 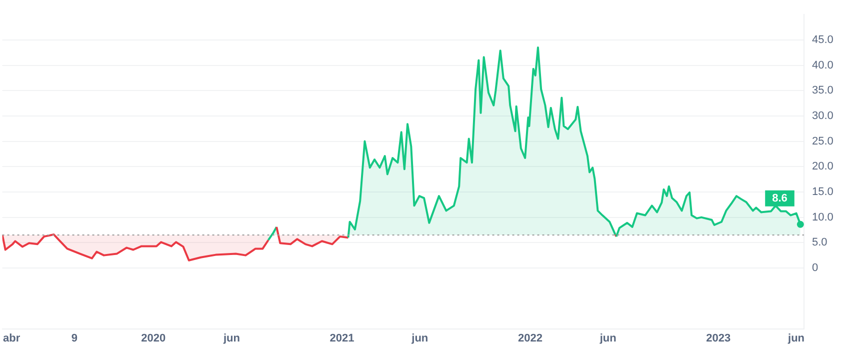 What do you see at coordinates (530, 338) in the screenshot?
I see `x-tick-label: 2022` at bounding box center [530, 338].